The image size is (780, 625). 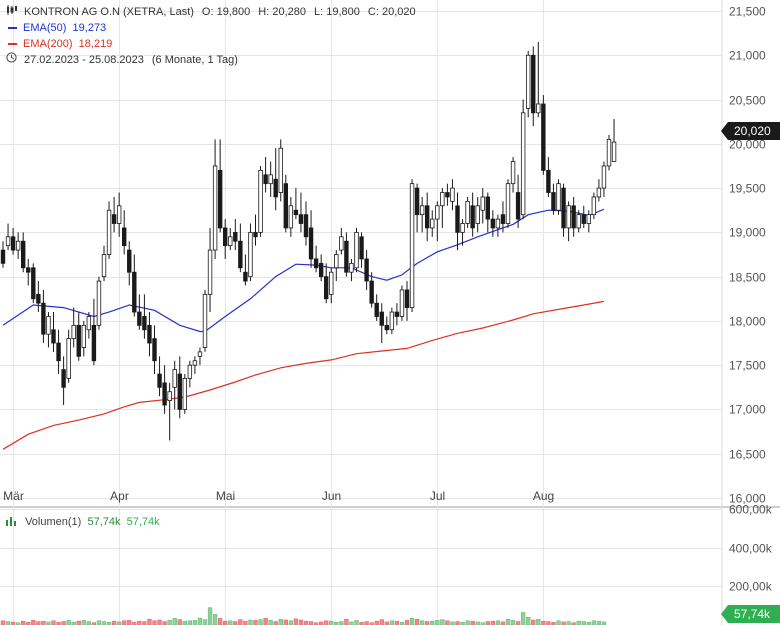 What do you see at coordinates (12, 12) in the screenshot?
I see `candlestick-chart-icon` at bounding box center [12, 12].